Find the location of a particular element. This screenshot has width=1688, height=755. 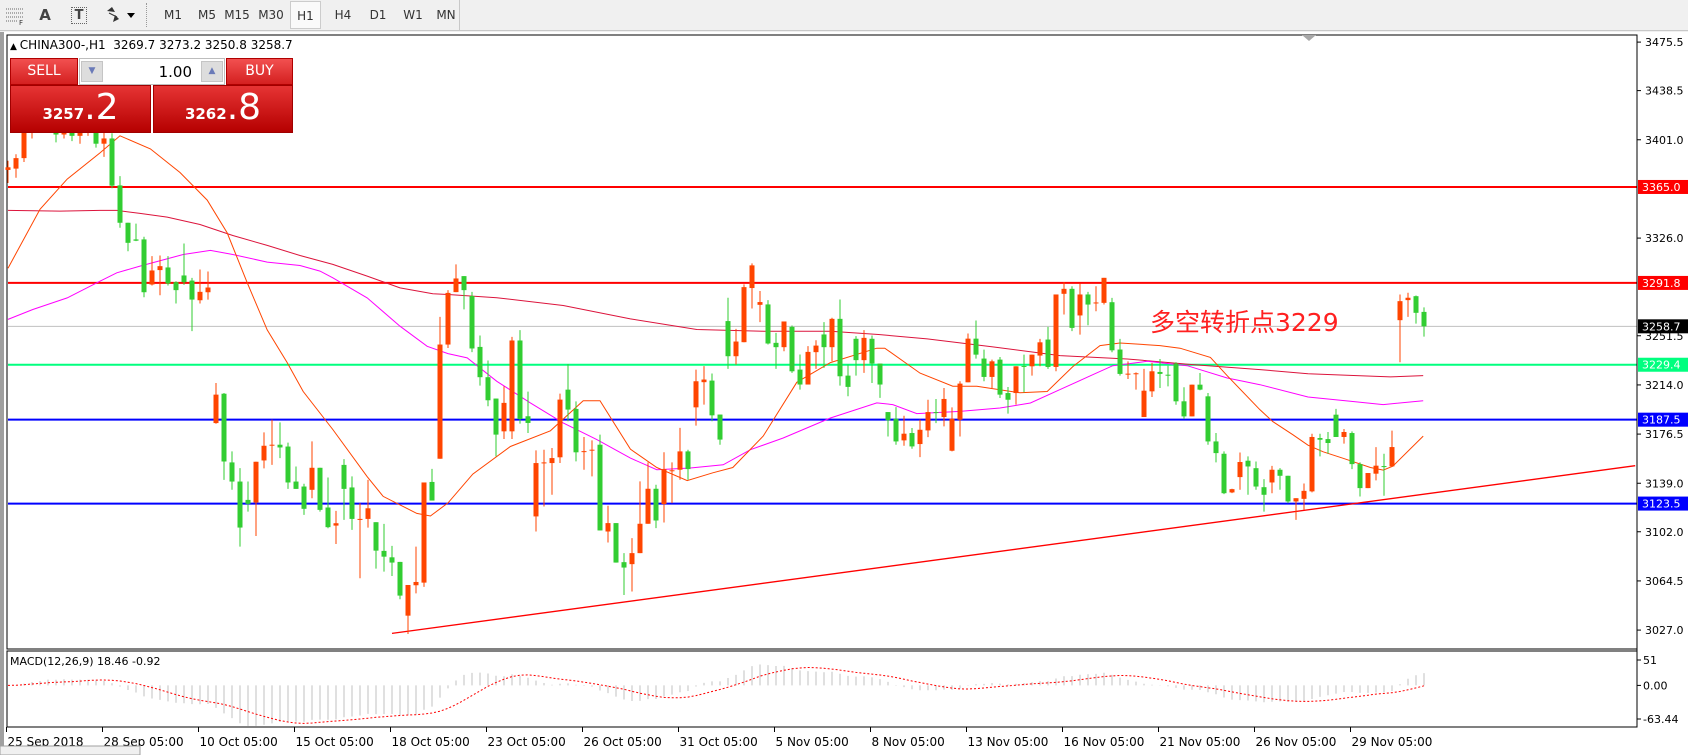

timeframe-mn: MN is located at coordinates (446, 15).